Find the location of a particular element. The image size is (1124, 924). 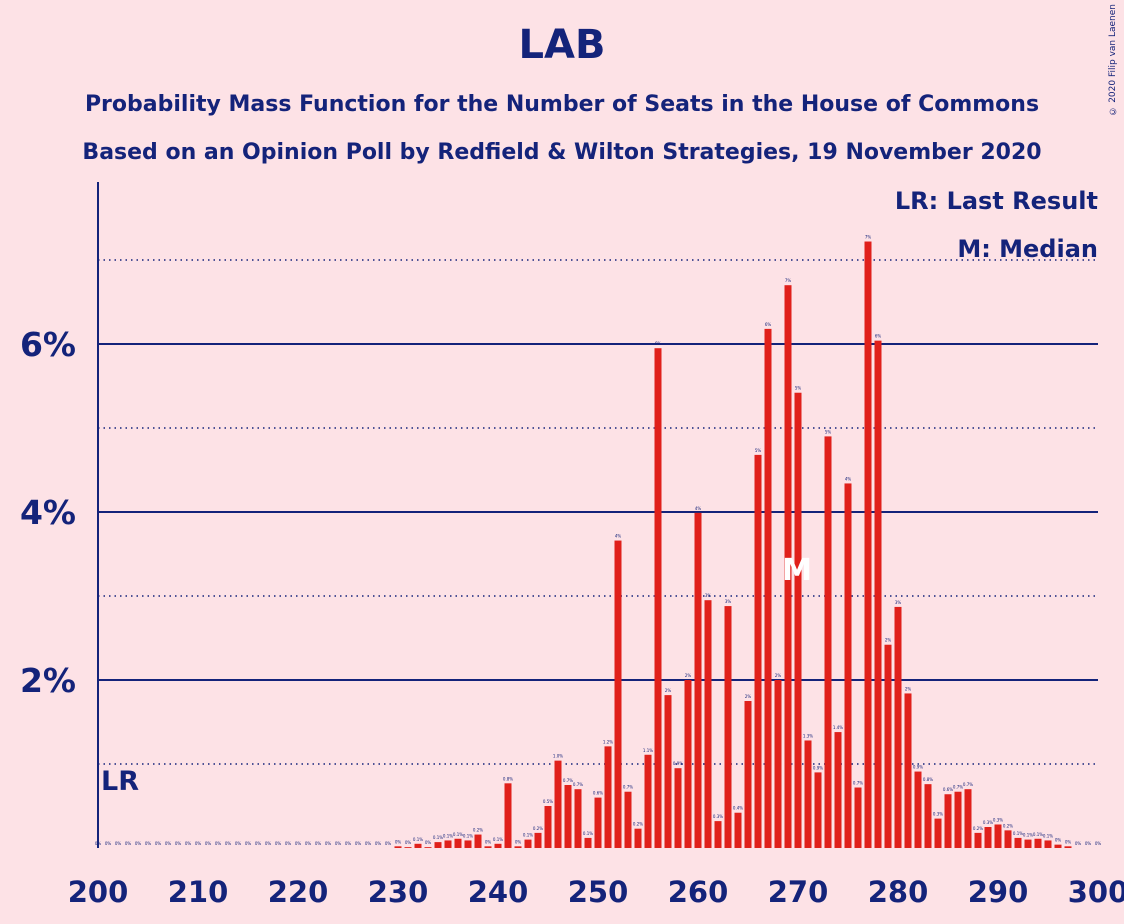

bar-label: 1.0% is located at coordinates (558, 756).